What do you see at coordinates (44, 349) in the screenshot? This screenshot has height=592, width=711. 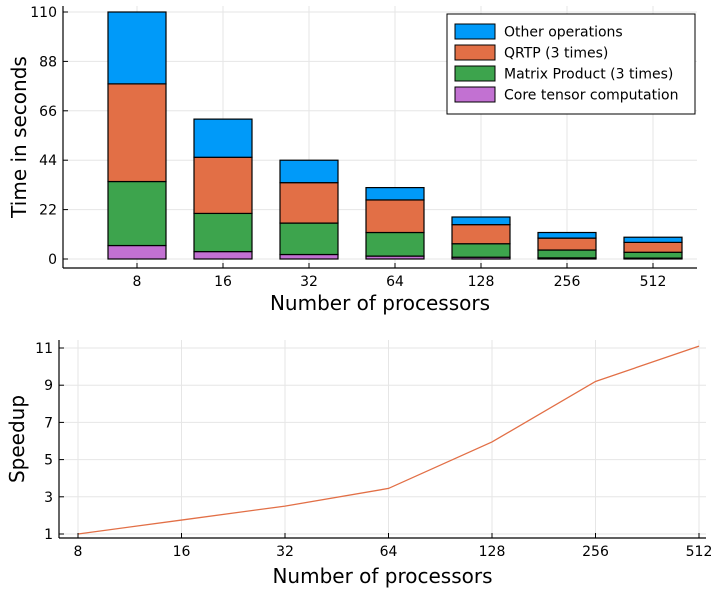 I see `y-tick-label: 11` at bounding box center [44, 349].